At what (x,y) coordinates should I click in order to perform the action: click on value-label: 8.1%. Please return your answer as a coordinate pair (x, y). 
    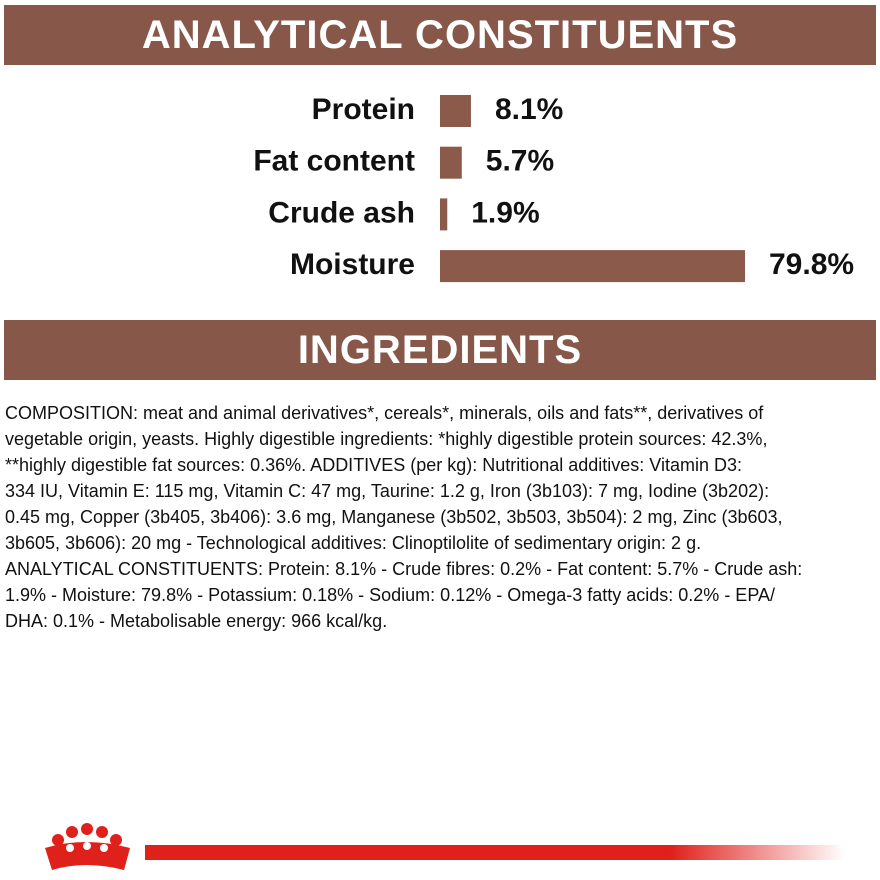
    Looking at the image, I should click on (529, 109).